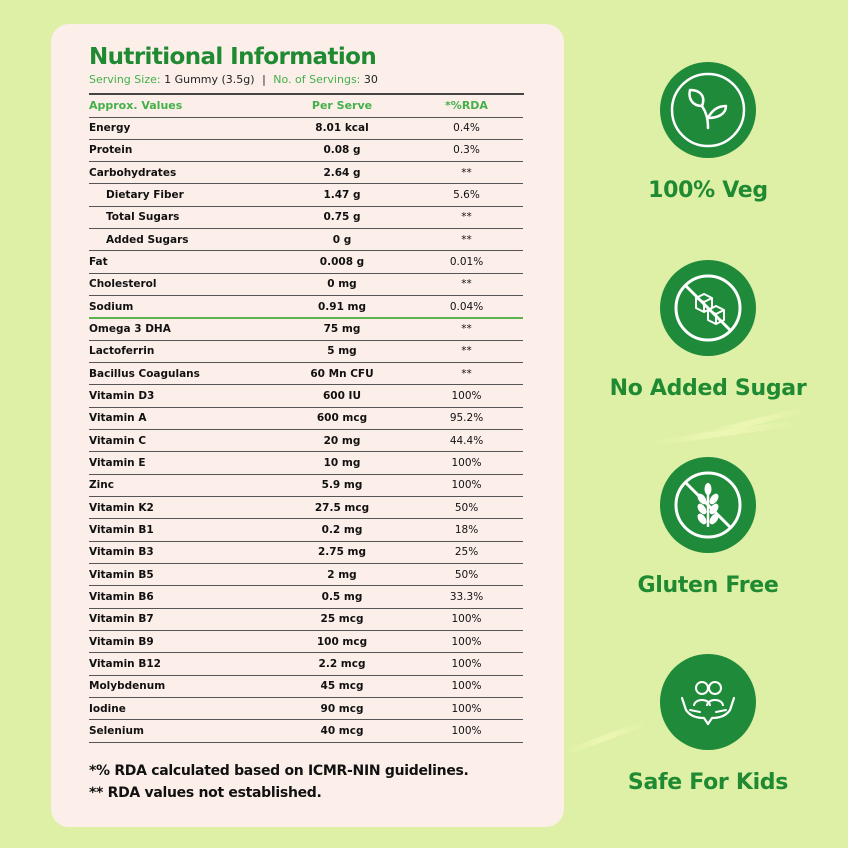 The image size is (848, 848). Describe the element at coordinates (181, 530) in the screenshot. I see `nutrient-name: Vitamin B1` at that location.